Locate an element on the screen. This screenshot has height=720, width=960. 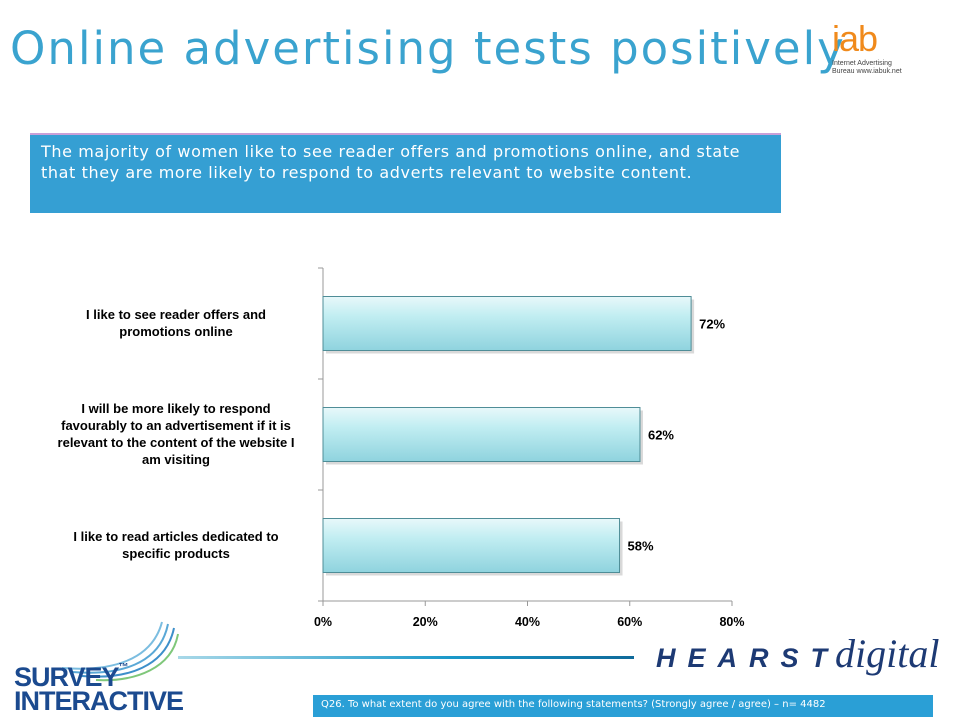
survey-tm: ™ is located at coordinates (123, 667).